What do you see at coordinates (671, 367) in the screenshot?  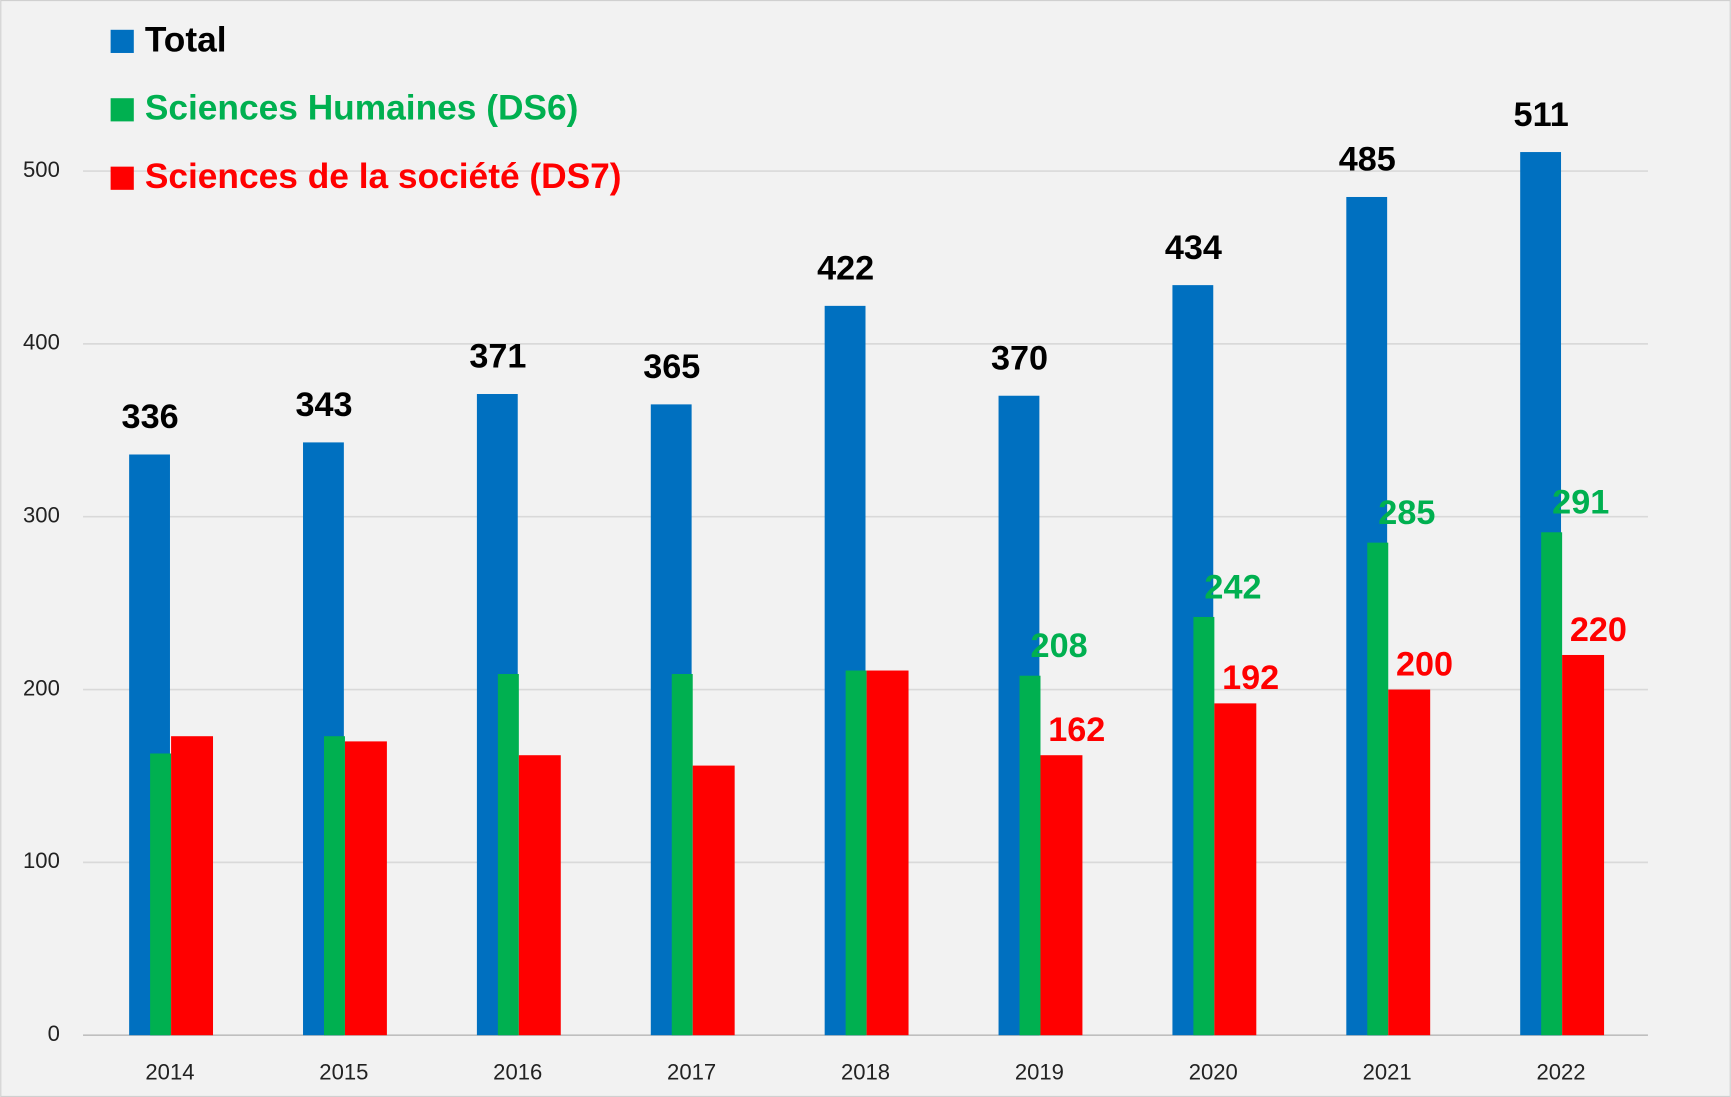 I see `data-label: 365` at bounding box center [671, 367].